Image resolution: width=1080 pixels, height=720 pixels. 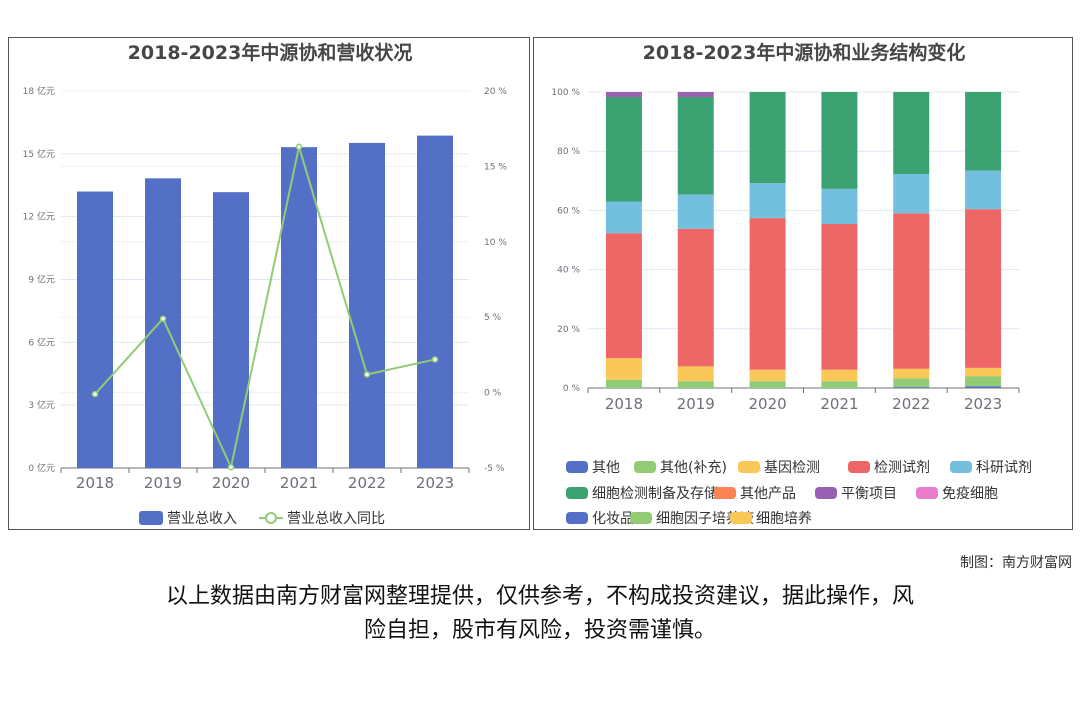 What do you see at coordinates (613, 519) in the screenshot?
I see `legend-label: 化妆品` at bounding box center [613, 519].